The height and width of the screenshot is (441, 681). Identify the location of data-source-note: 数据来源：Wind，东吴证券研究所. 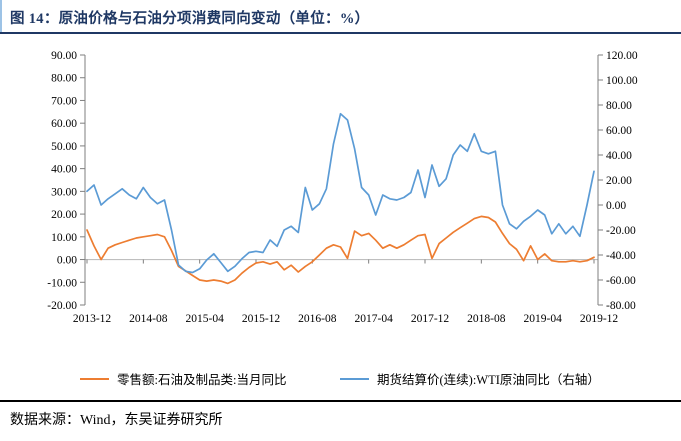
(116, 420).